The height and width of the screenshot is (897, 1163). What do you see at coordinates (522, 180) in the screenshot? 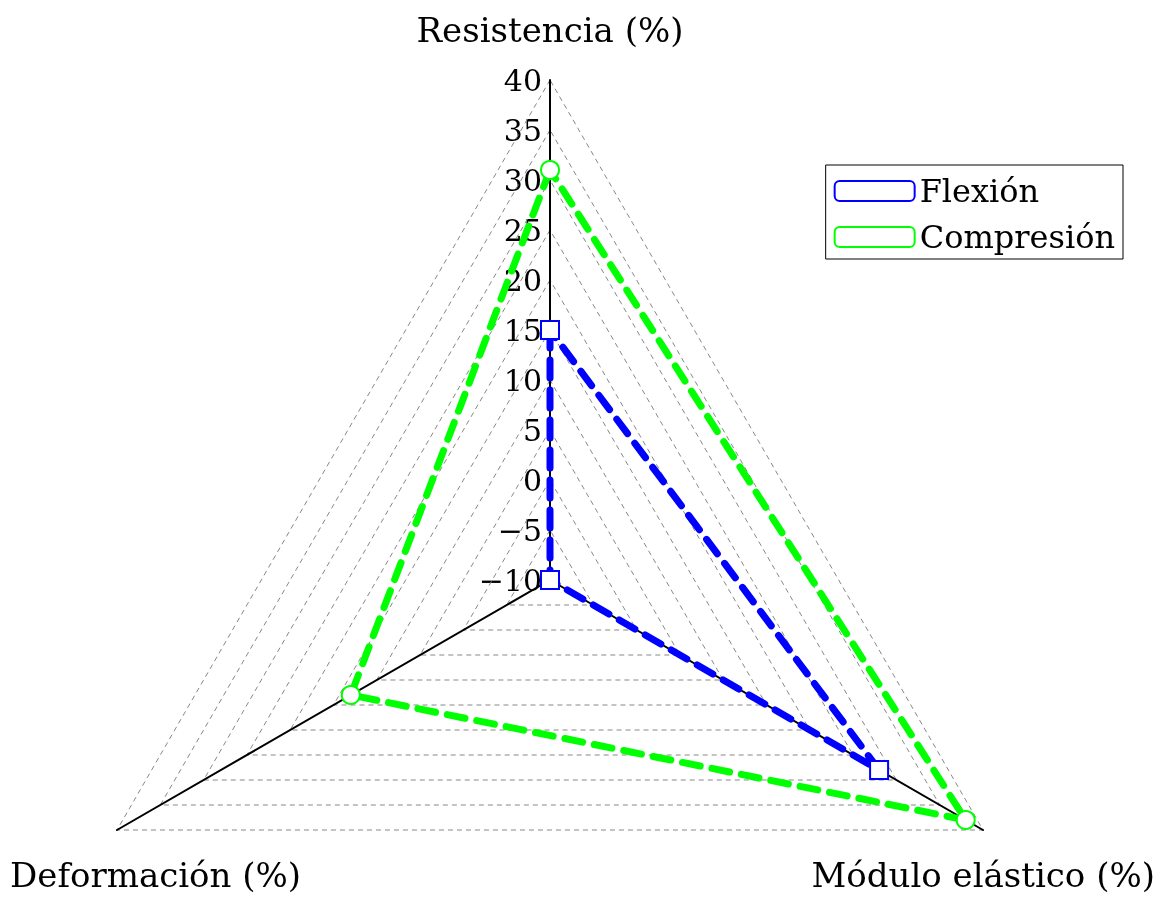
I see `y-tick-label: 30` at bounding box center [522, 180].